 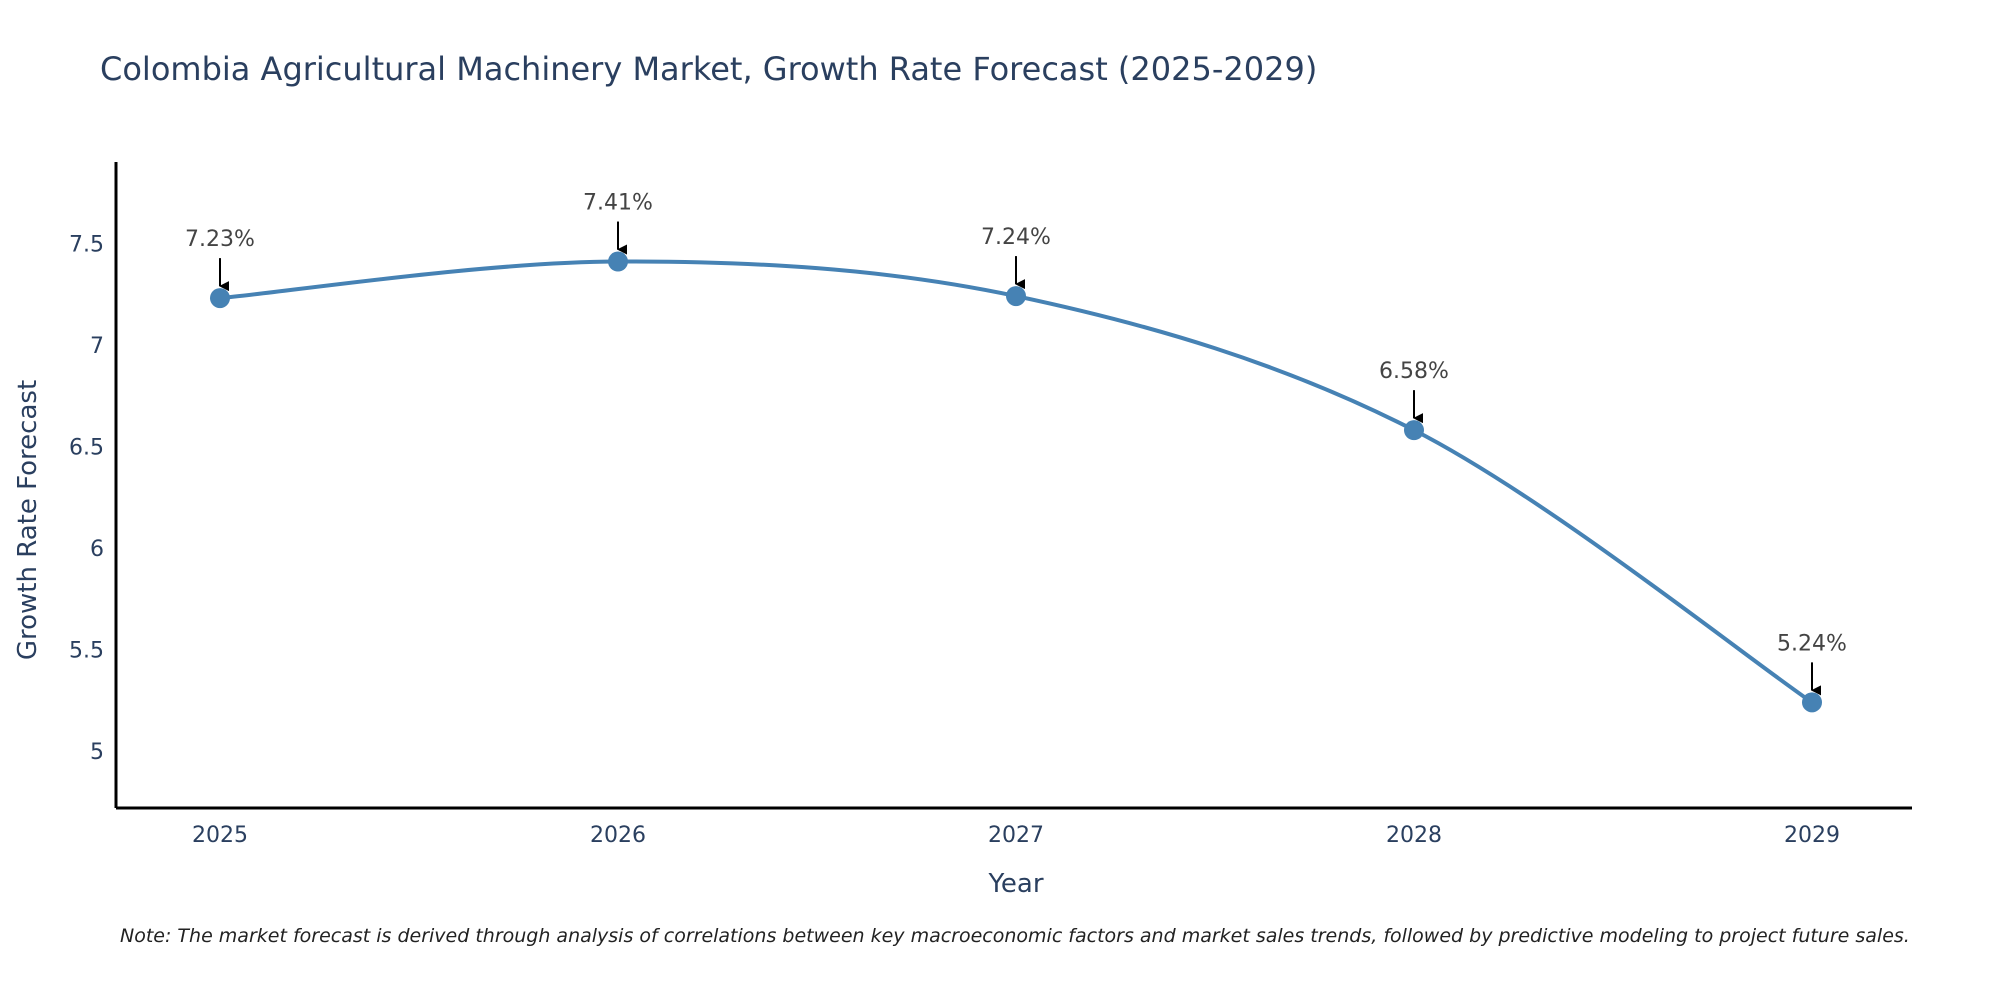 What do you see at coordinates (86, 244) in the screenshot?
I see `y-tick-label: 7.5` at bounding box center [86, 244].